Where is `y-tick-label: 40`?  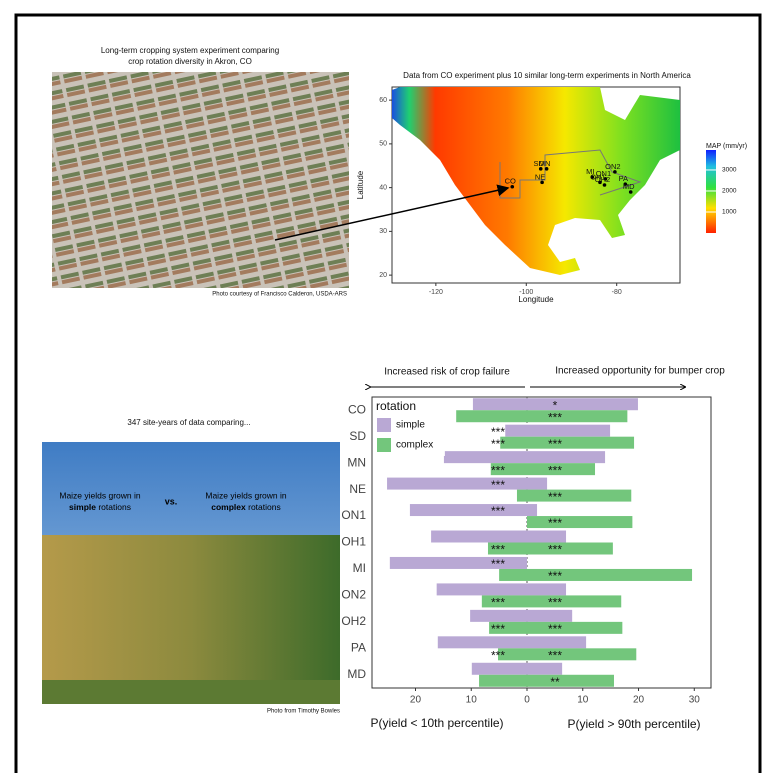 y-tick-label: 40 is located at coordinates (383, 187).